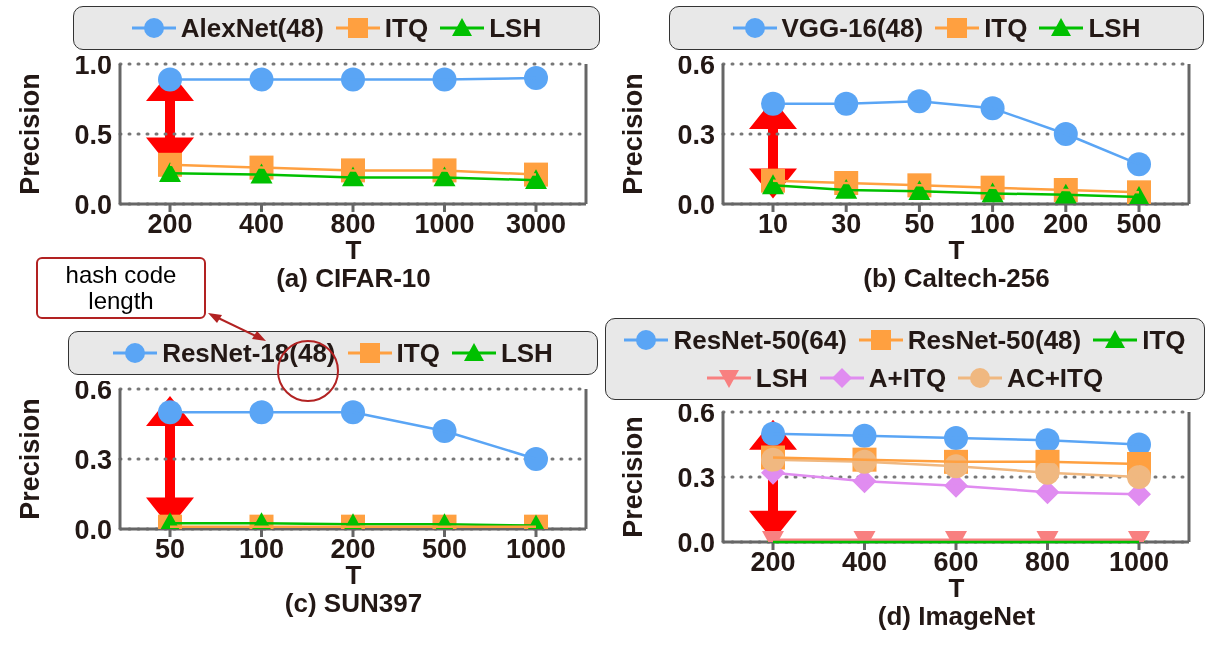 The image size is (1207, 648). I want to click on x-tick-label: 3000, so click(536, 224).